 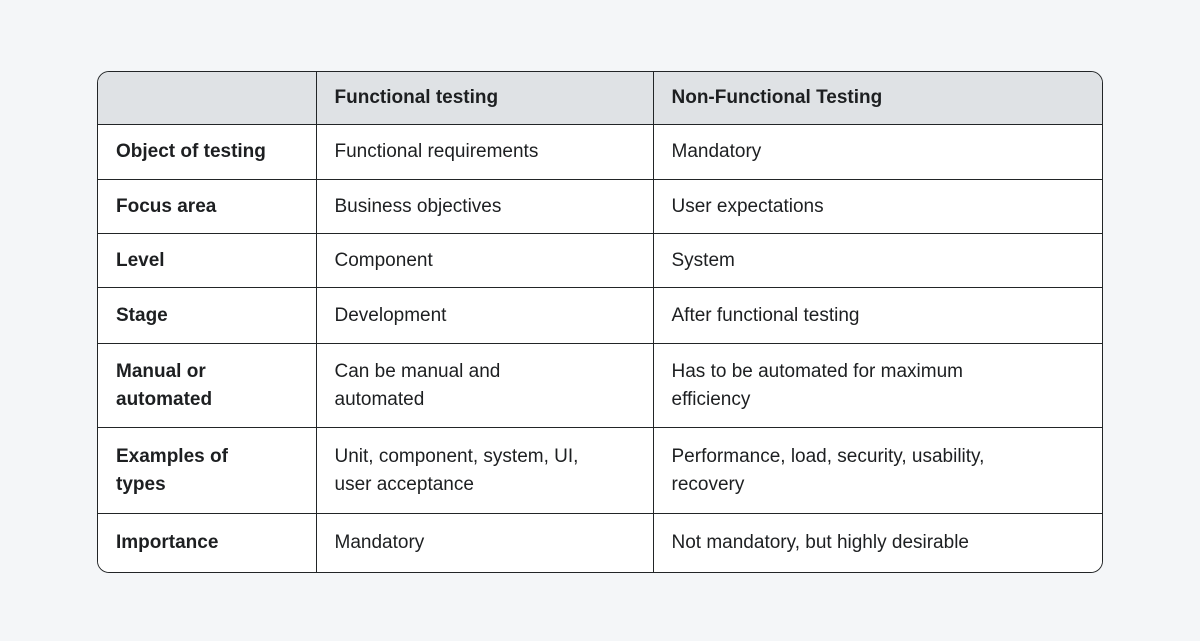 I want to click on cell-functional: Functional requirements, so click(x=485, y=152).